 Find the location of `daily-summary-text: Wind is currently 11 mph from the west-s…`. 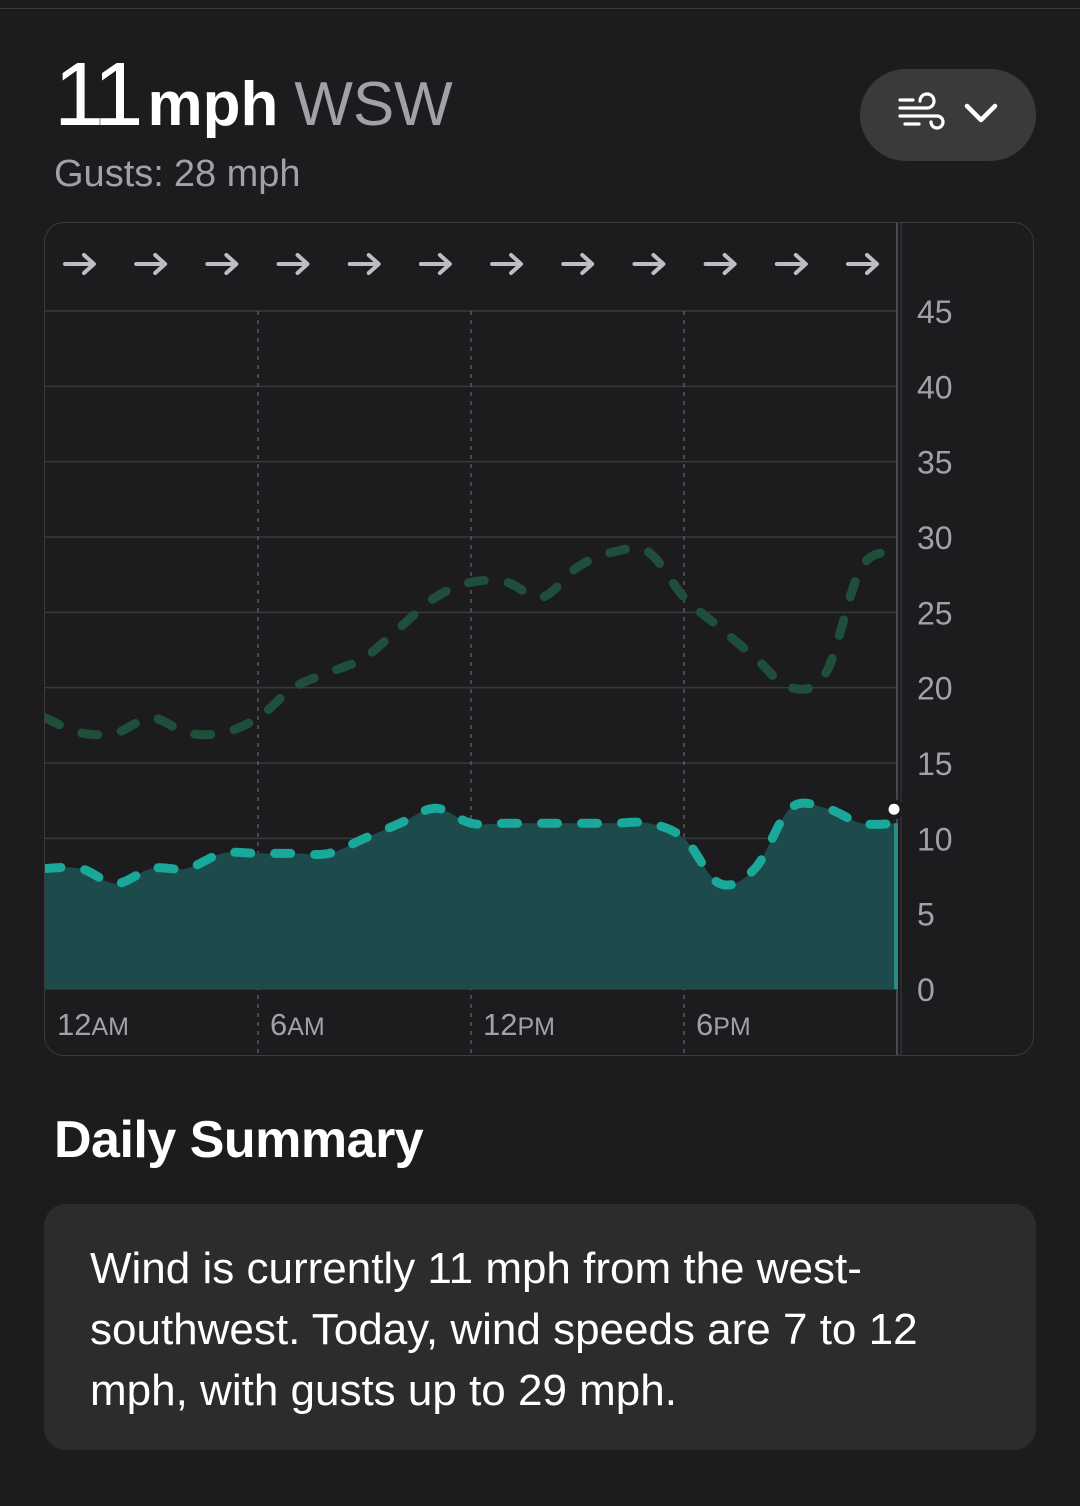

daily-summary-text: Wind is currently 11 mph from the west-s… is located at coordinates (504, 1329).